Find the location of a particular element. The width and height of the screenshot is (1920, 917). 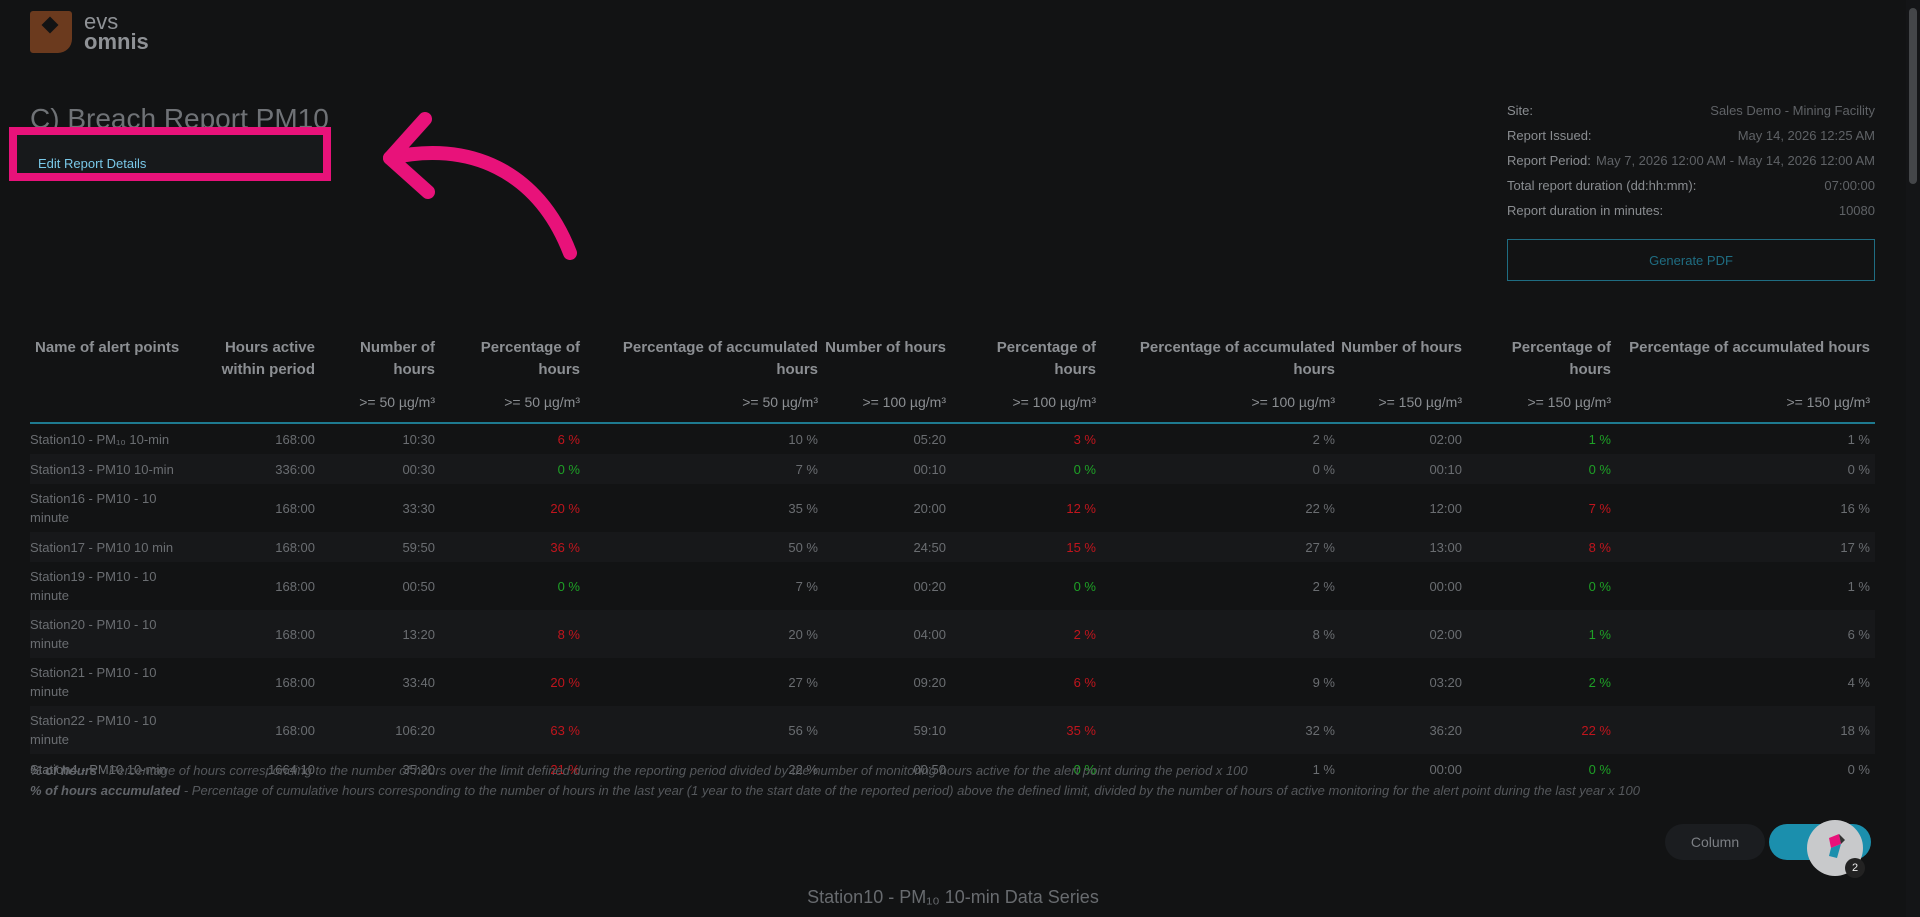

header-cell: Hours active within period is located at coordinates (268, 358).